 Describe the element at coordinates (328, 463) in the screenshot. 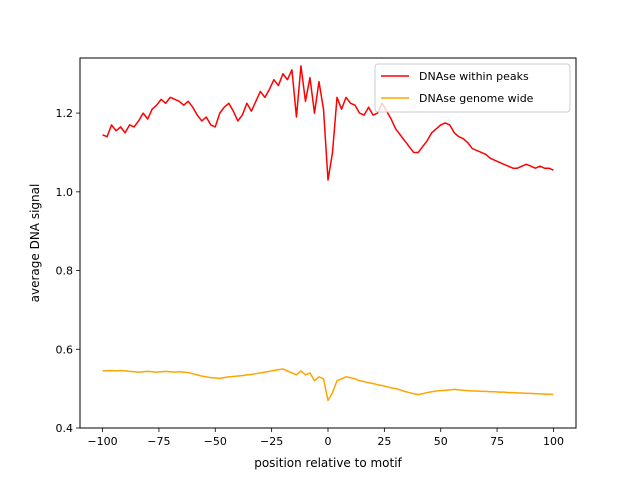

I see `x-axis-label: position relative to motif` at that location.